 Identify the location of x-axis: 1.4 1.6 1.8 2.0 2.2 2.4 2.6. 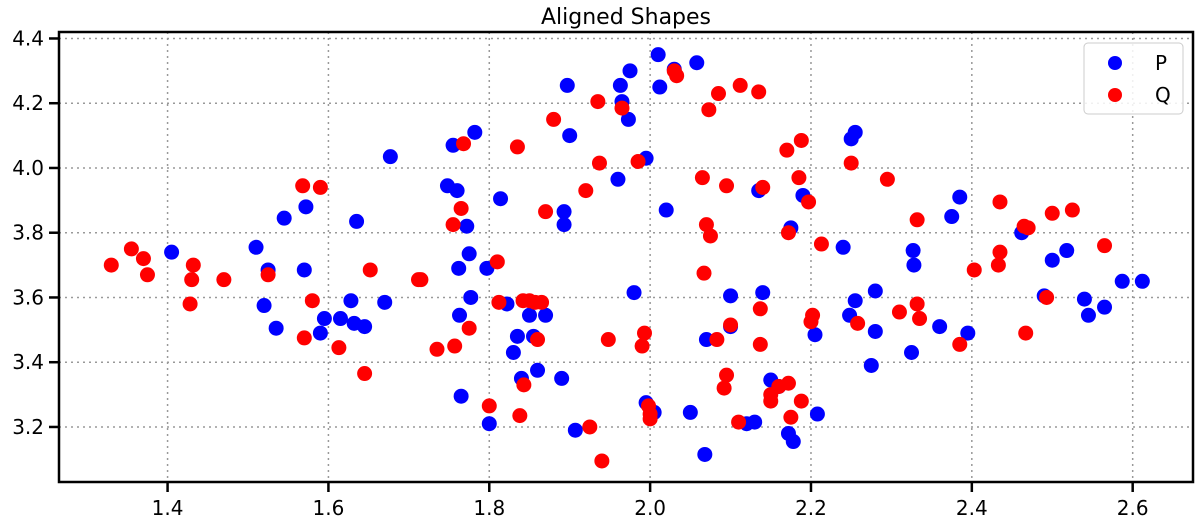
(650, 501).